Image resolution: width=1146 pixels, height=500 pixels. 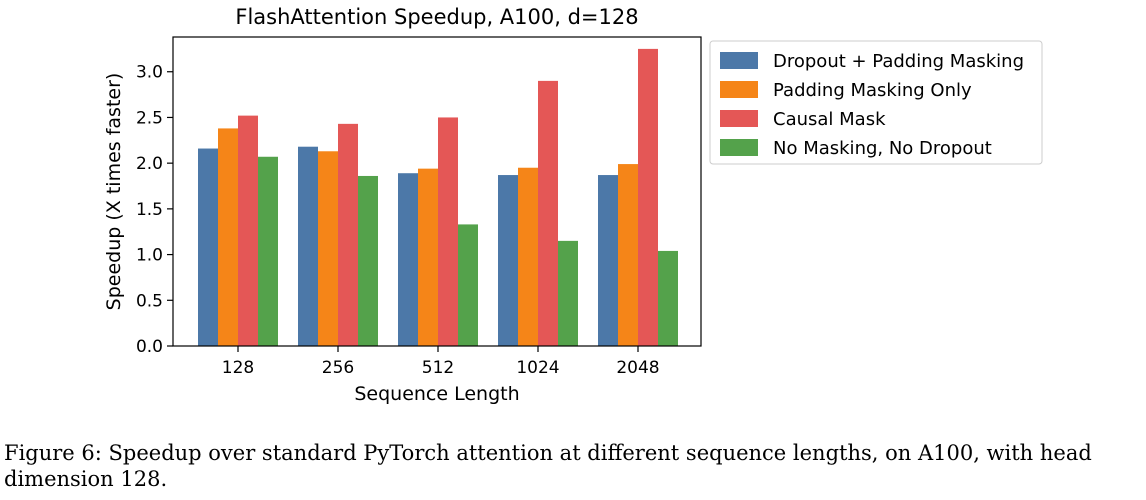 I want to click on y-tick-label: 1.5, so click(x=149, y=210).